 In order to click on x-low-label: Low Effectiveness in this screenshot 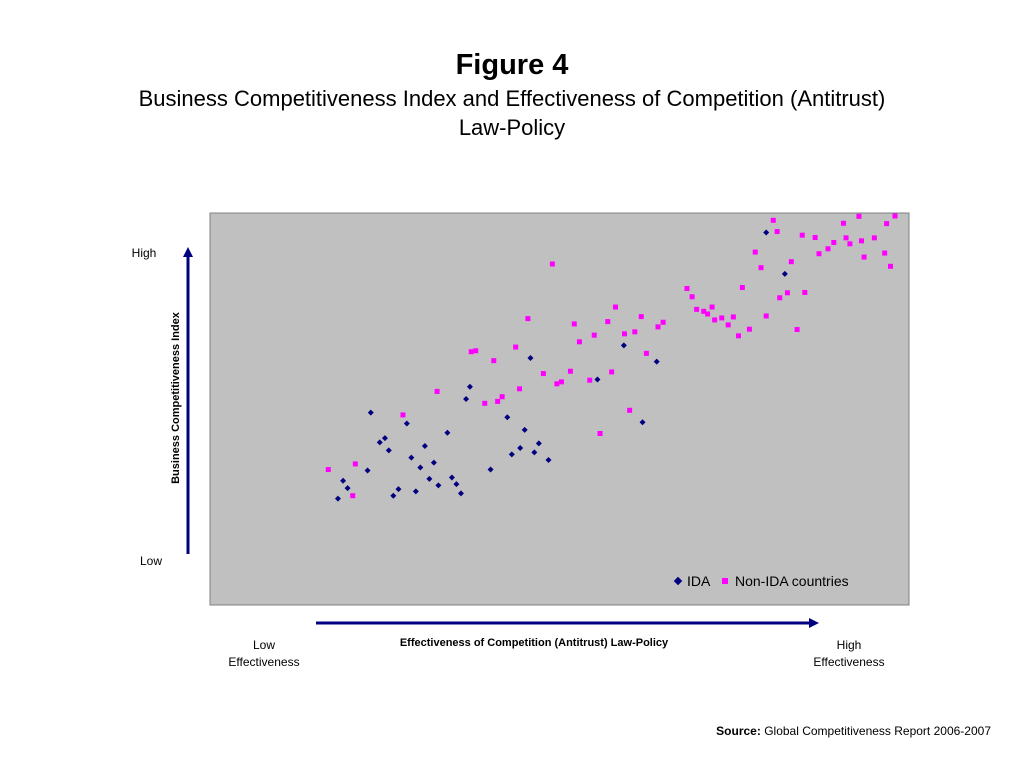, I will do `click(264, 654)`.